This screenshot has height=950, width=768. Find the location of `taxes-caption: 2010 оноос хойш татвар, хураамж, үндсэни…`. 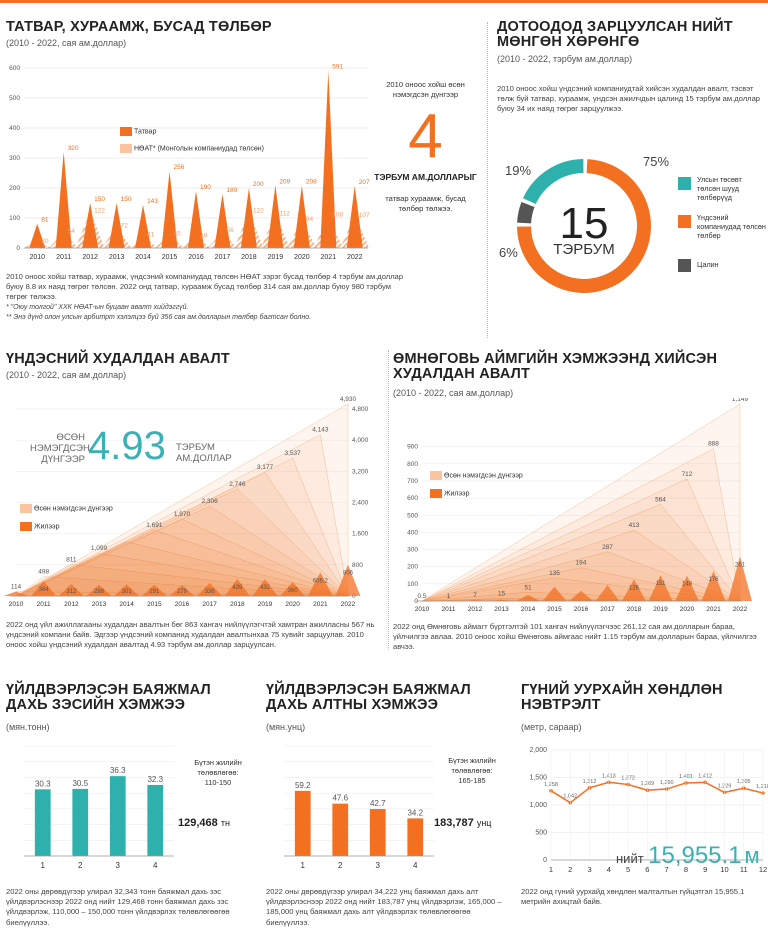

taxes-caption: 2010 оноос хойш татвар, хураамж, үндсэни… is located at coordinates (205, 287).